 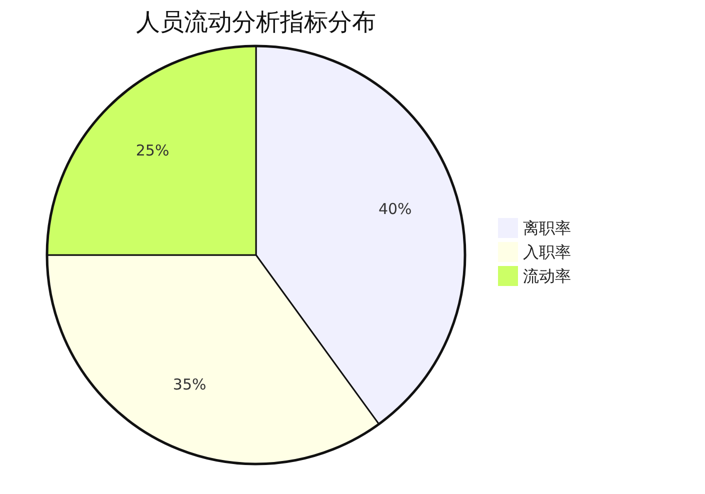 I want to click on slice-label: 离职率, so click(x=547, y=228).